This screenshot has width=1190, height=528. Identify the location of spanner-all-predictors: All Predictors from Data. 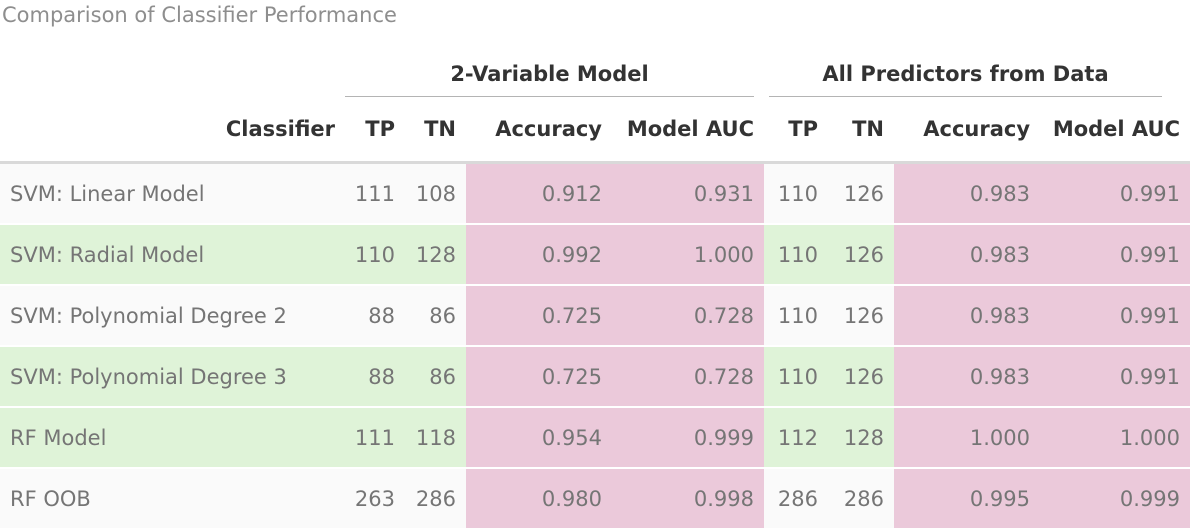
(977, 67).